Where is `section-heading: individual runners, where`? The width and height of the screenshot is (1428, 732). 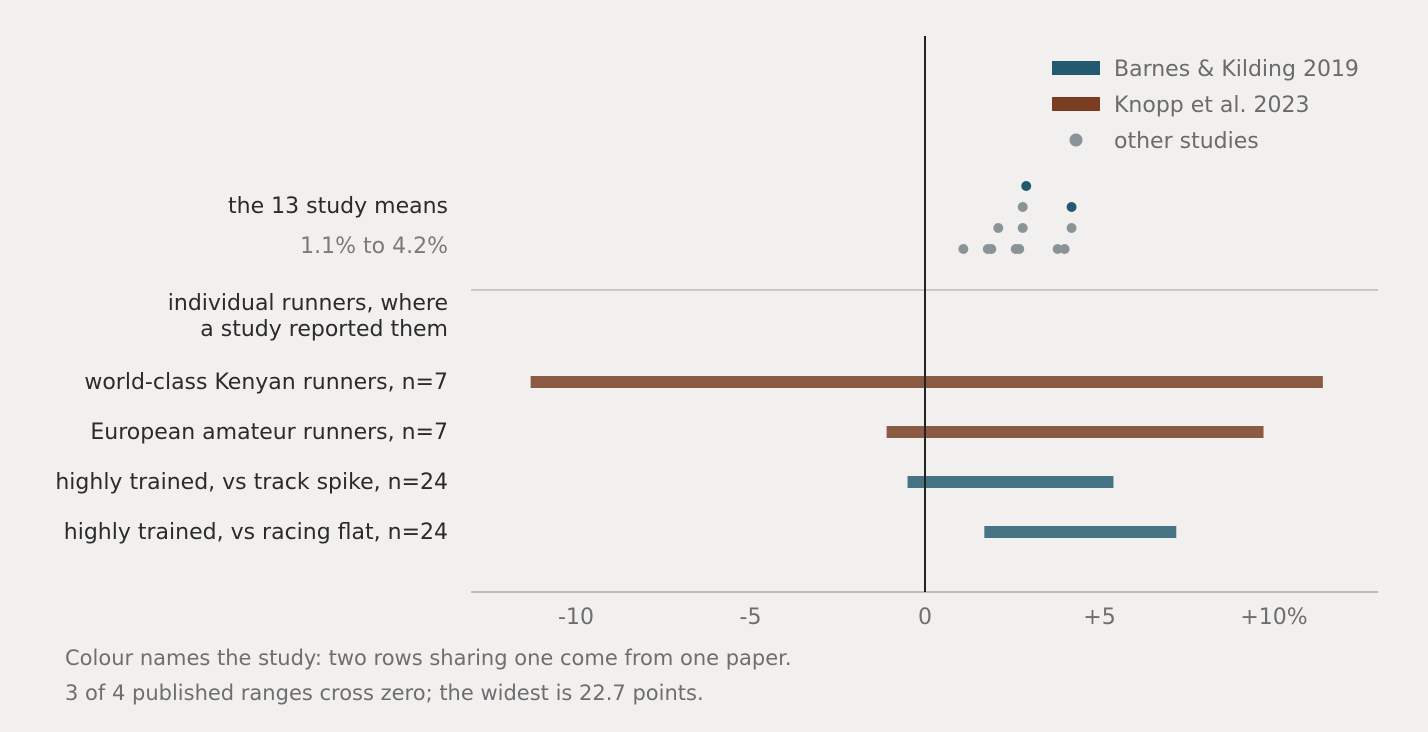 section-heading: individual runners, where is located at coordinates (308, 303).